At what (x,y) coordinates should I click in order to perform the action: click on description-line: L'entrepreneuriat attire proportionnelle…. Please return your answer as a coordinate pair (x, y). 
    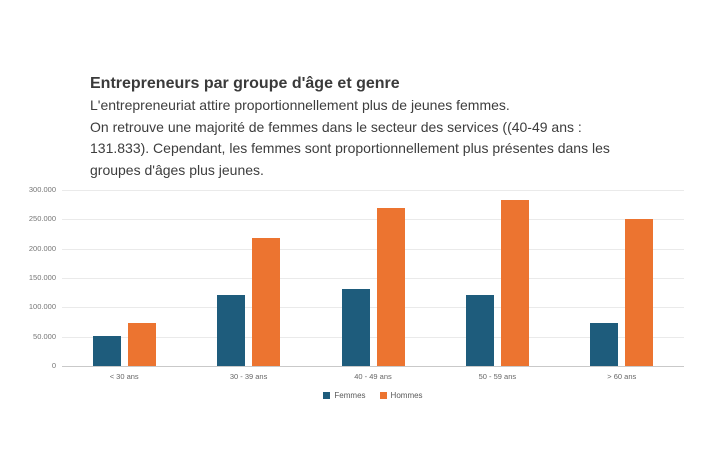
    Looking at the image, I should click on (300, 105).